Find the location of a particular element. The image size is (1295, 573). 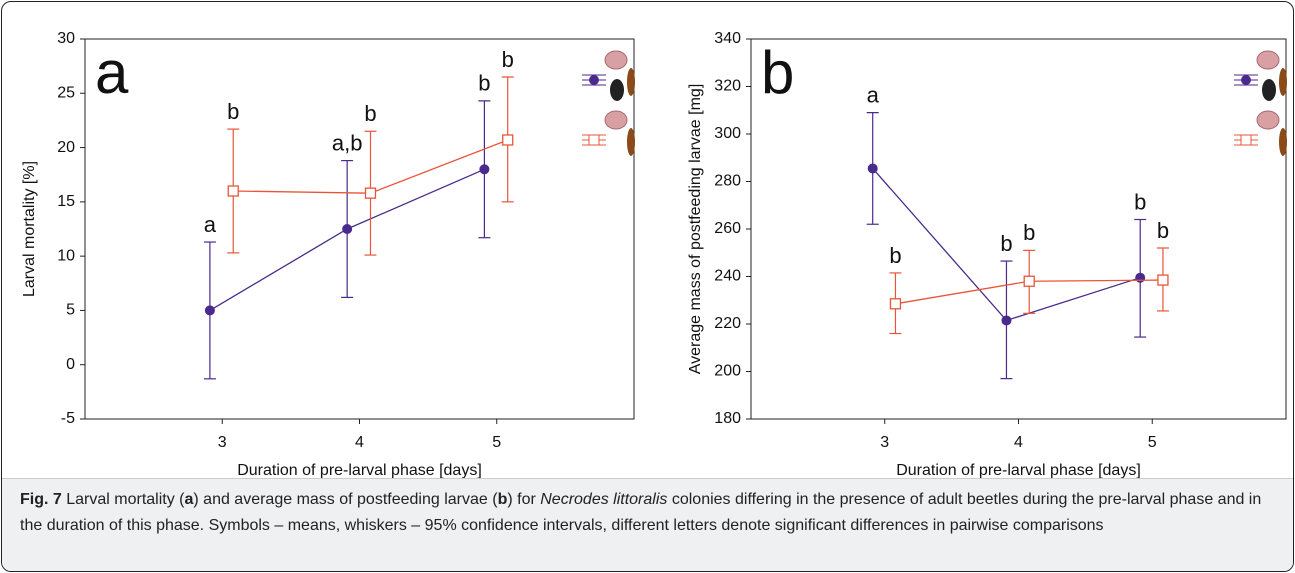

significance-letter: a,b is located at coordinates (347, 142).